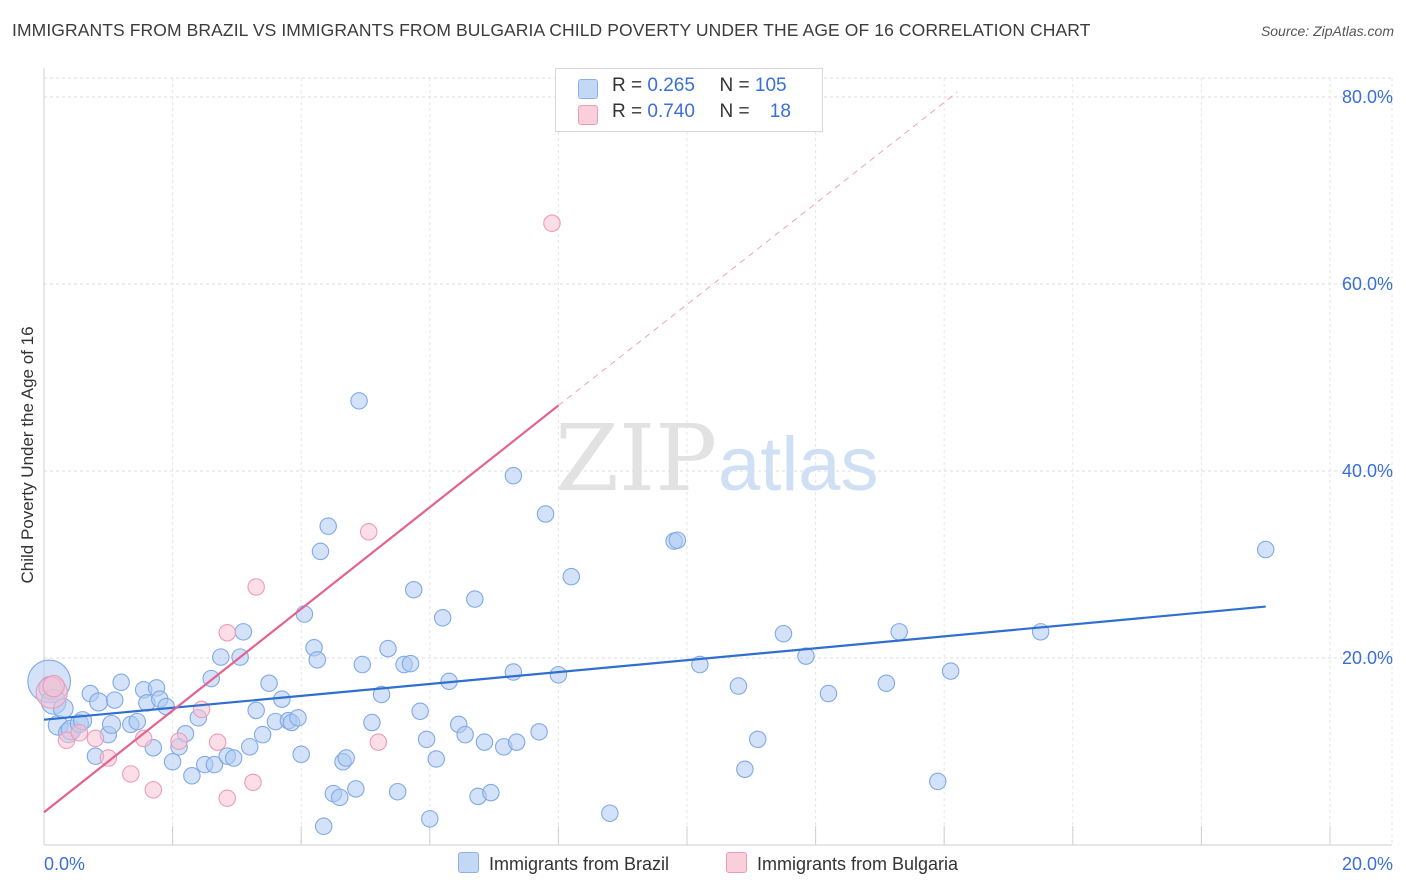  What do you see at coordinates (1367, 864) in the screenshot?
I see `x-tick-label: 20.0%` at bounding box center [1367, 864].